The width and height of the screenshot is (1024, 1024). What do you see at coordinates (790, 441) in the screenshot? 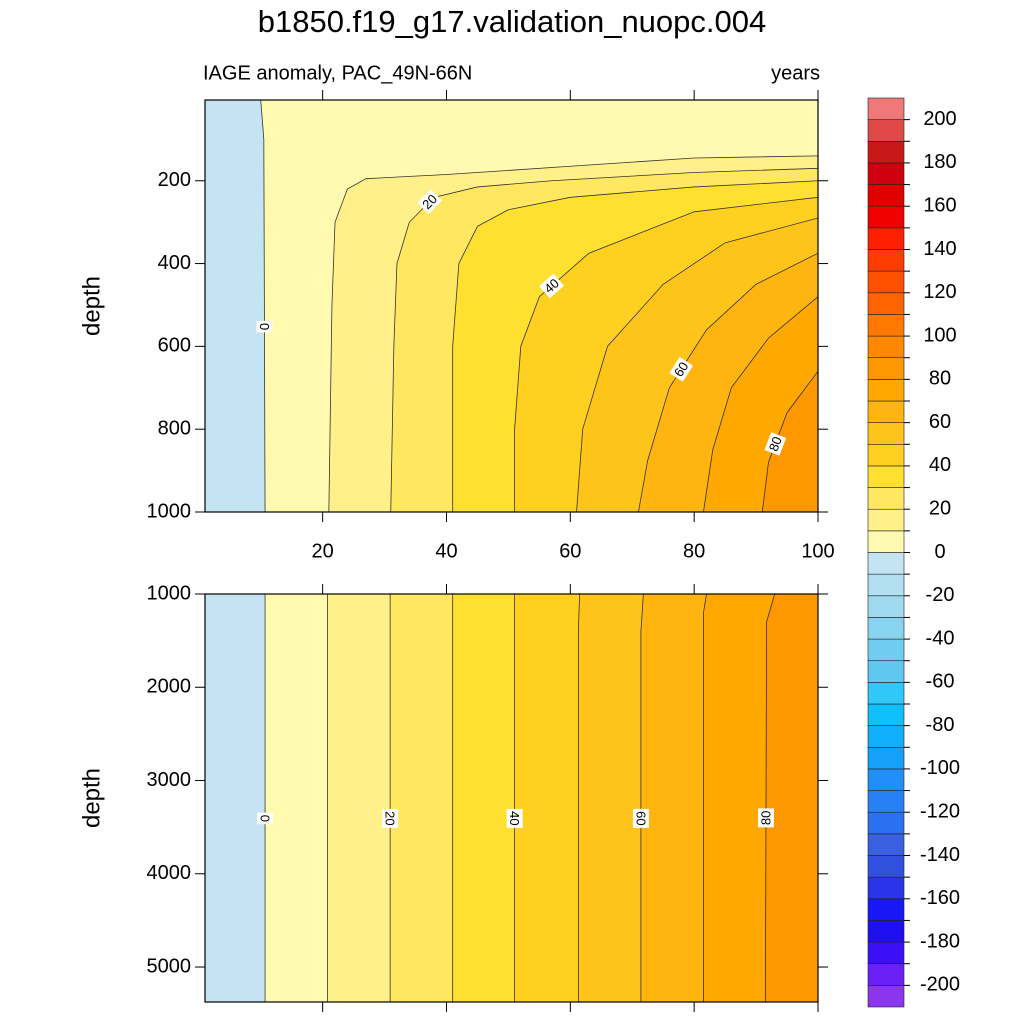
I see `contour-fill` at bounding box center [790, 441].